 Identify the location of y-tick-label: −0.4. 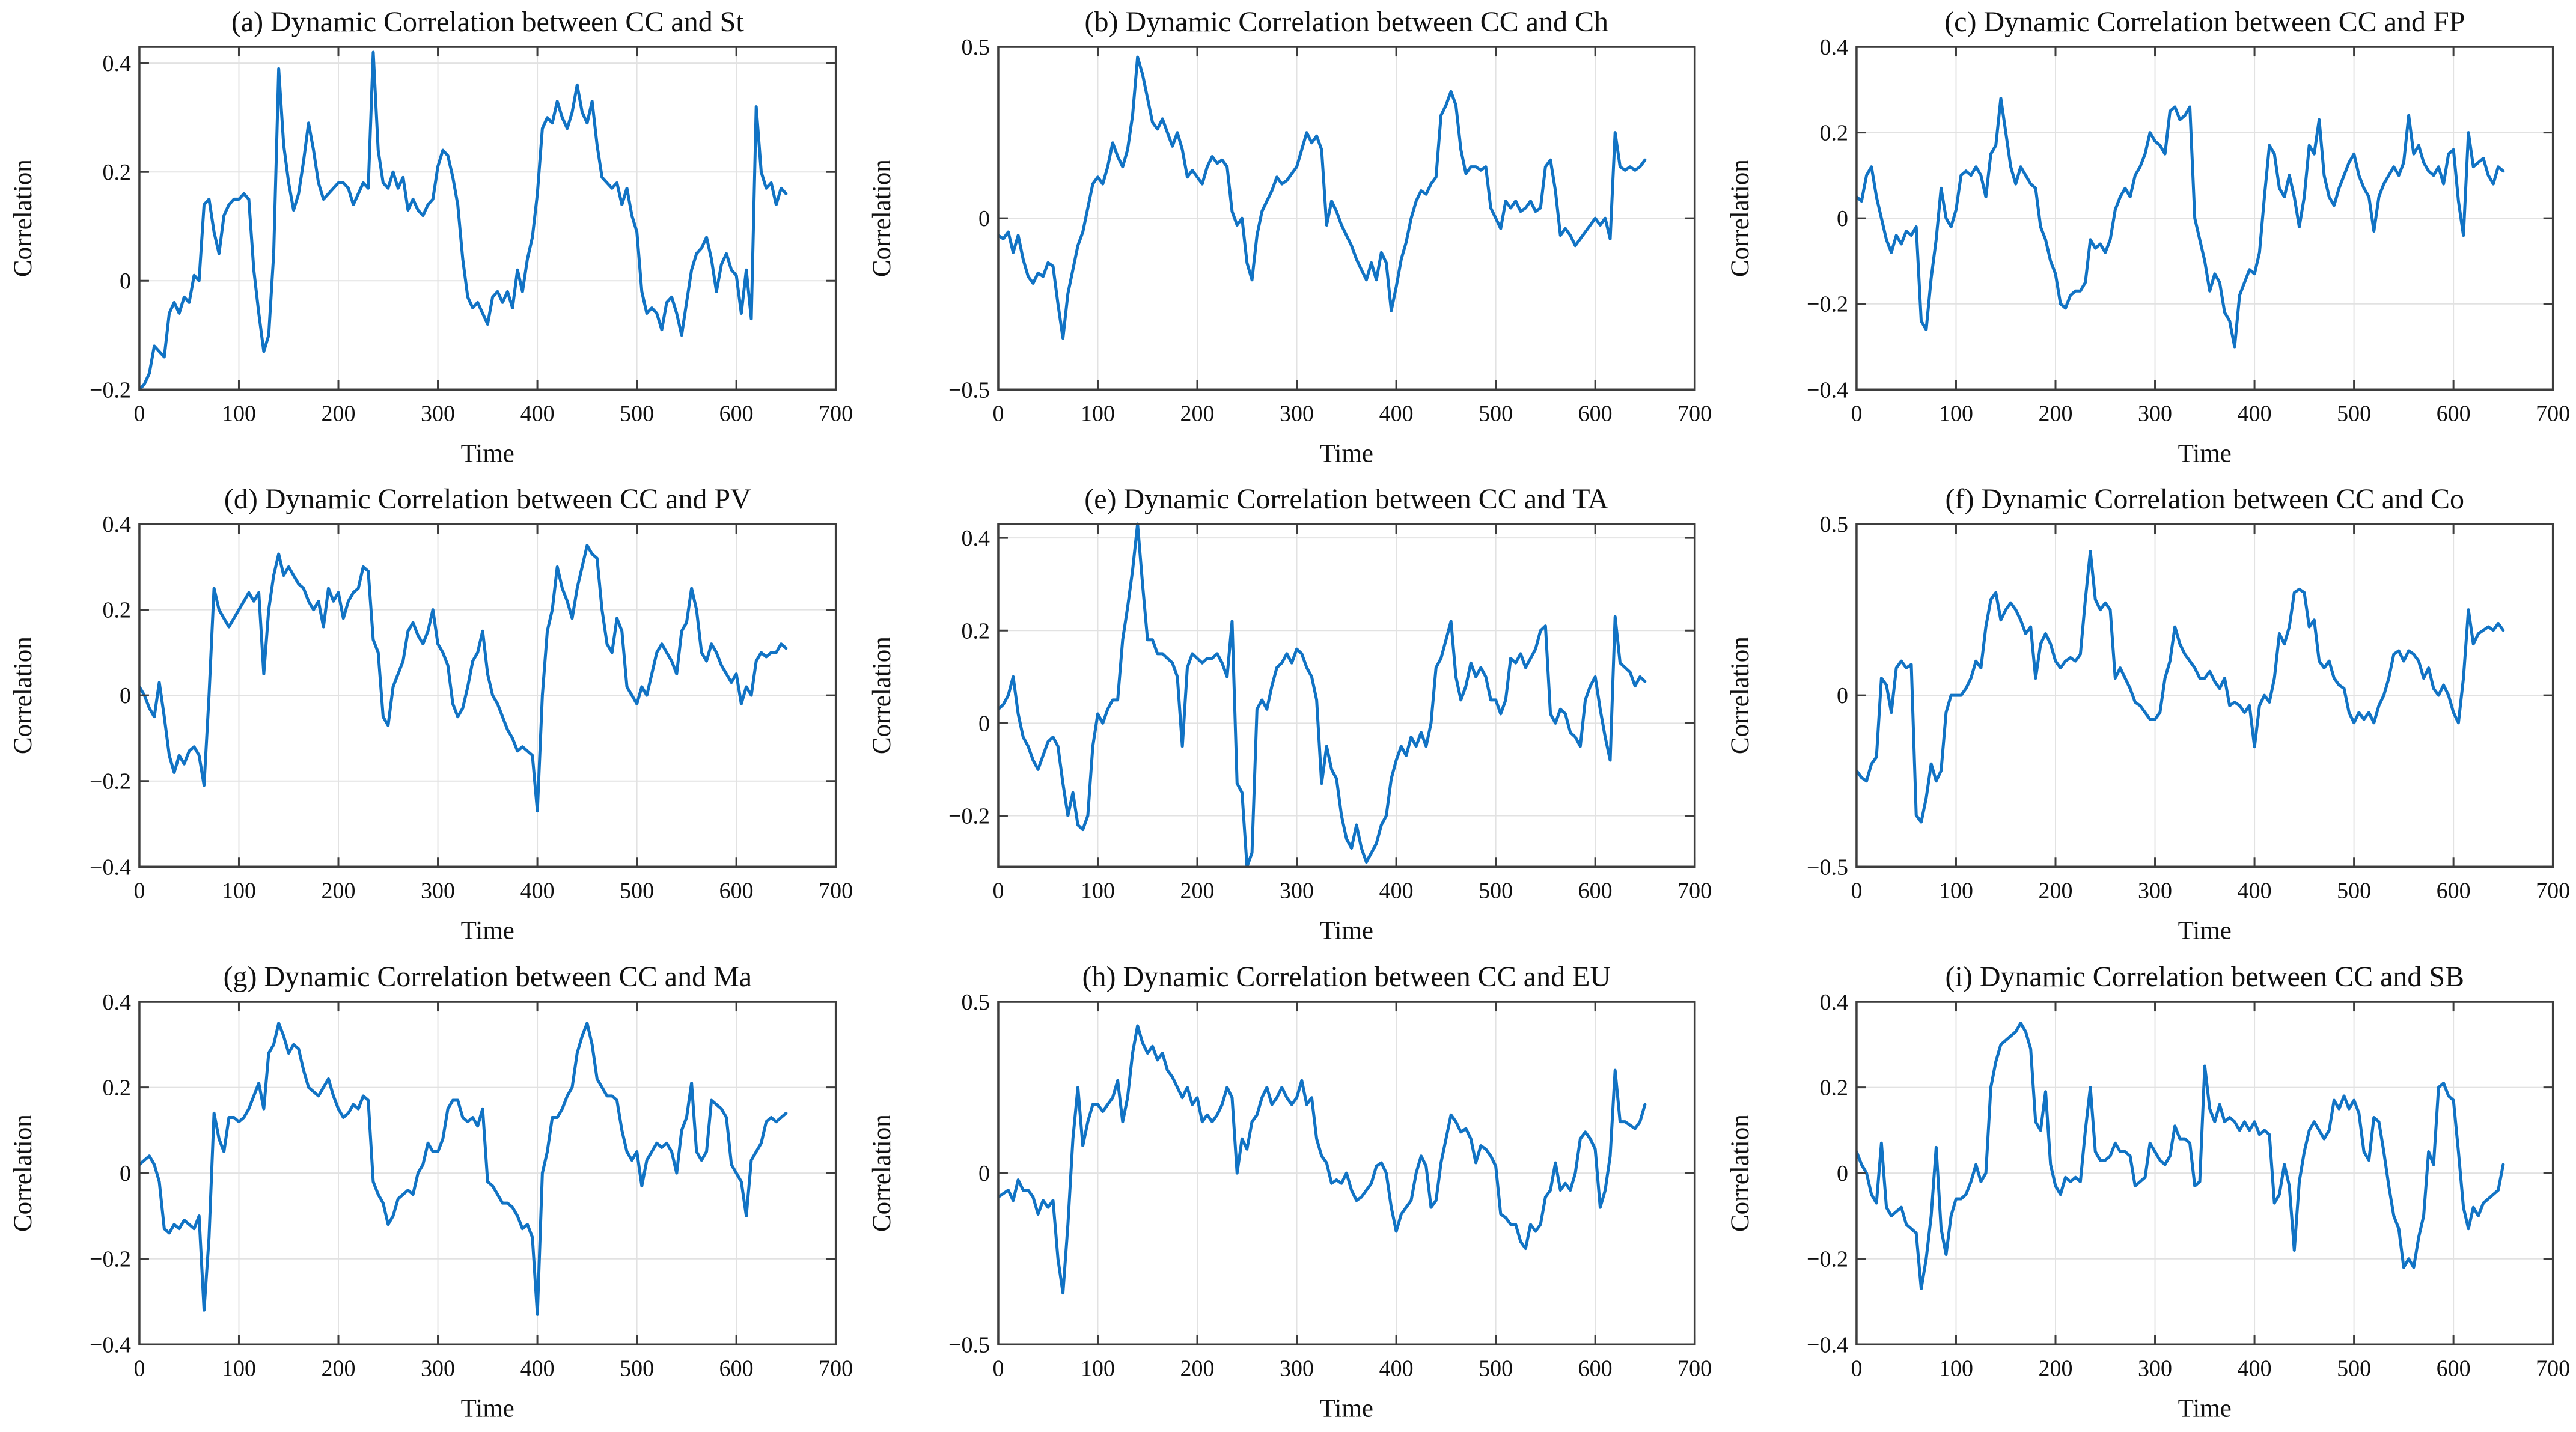
(110, 1344).